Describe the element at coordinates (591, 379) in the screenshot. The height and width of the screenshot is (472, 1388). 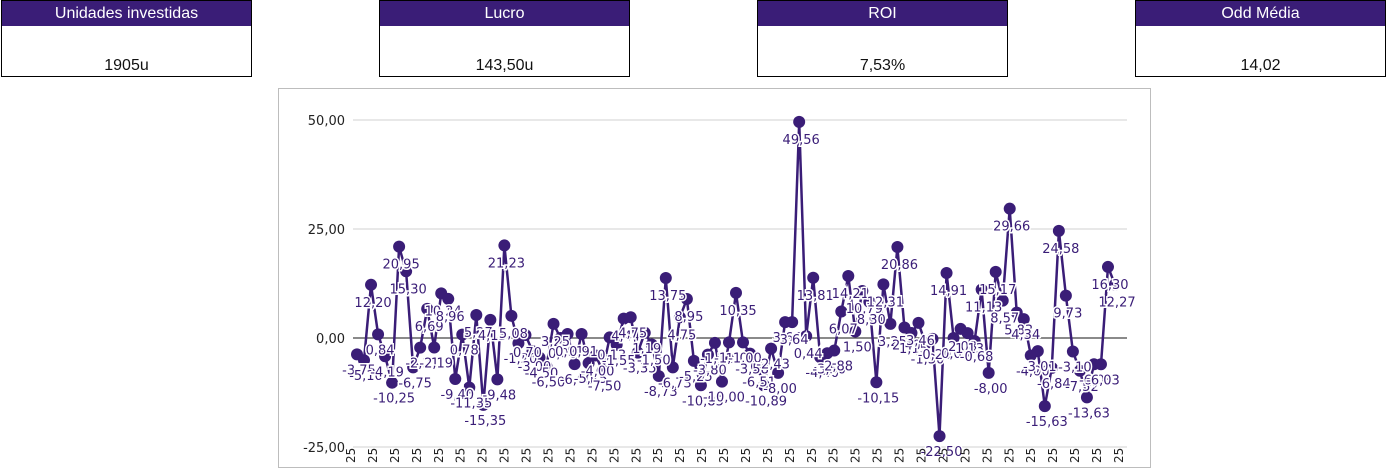
I see `data-label: -5,75` at that location.